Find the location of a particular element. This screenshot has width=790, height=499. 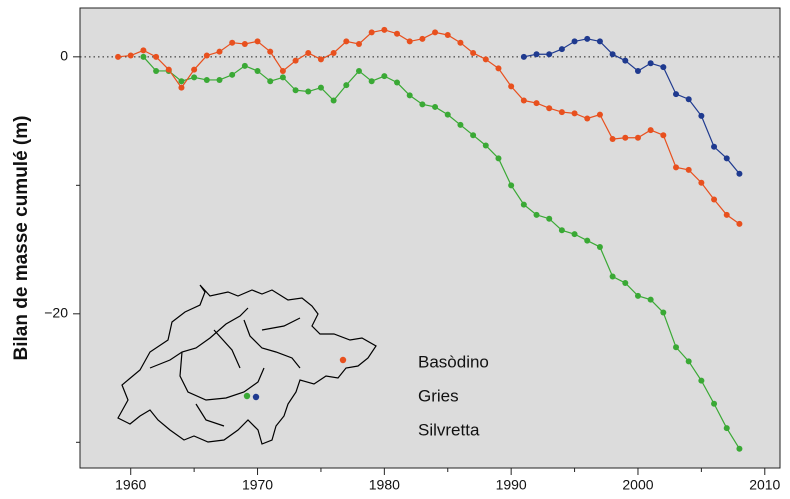

map-dot-gries is located at coordinates (247, 396).